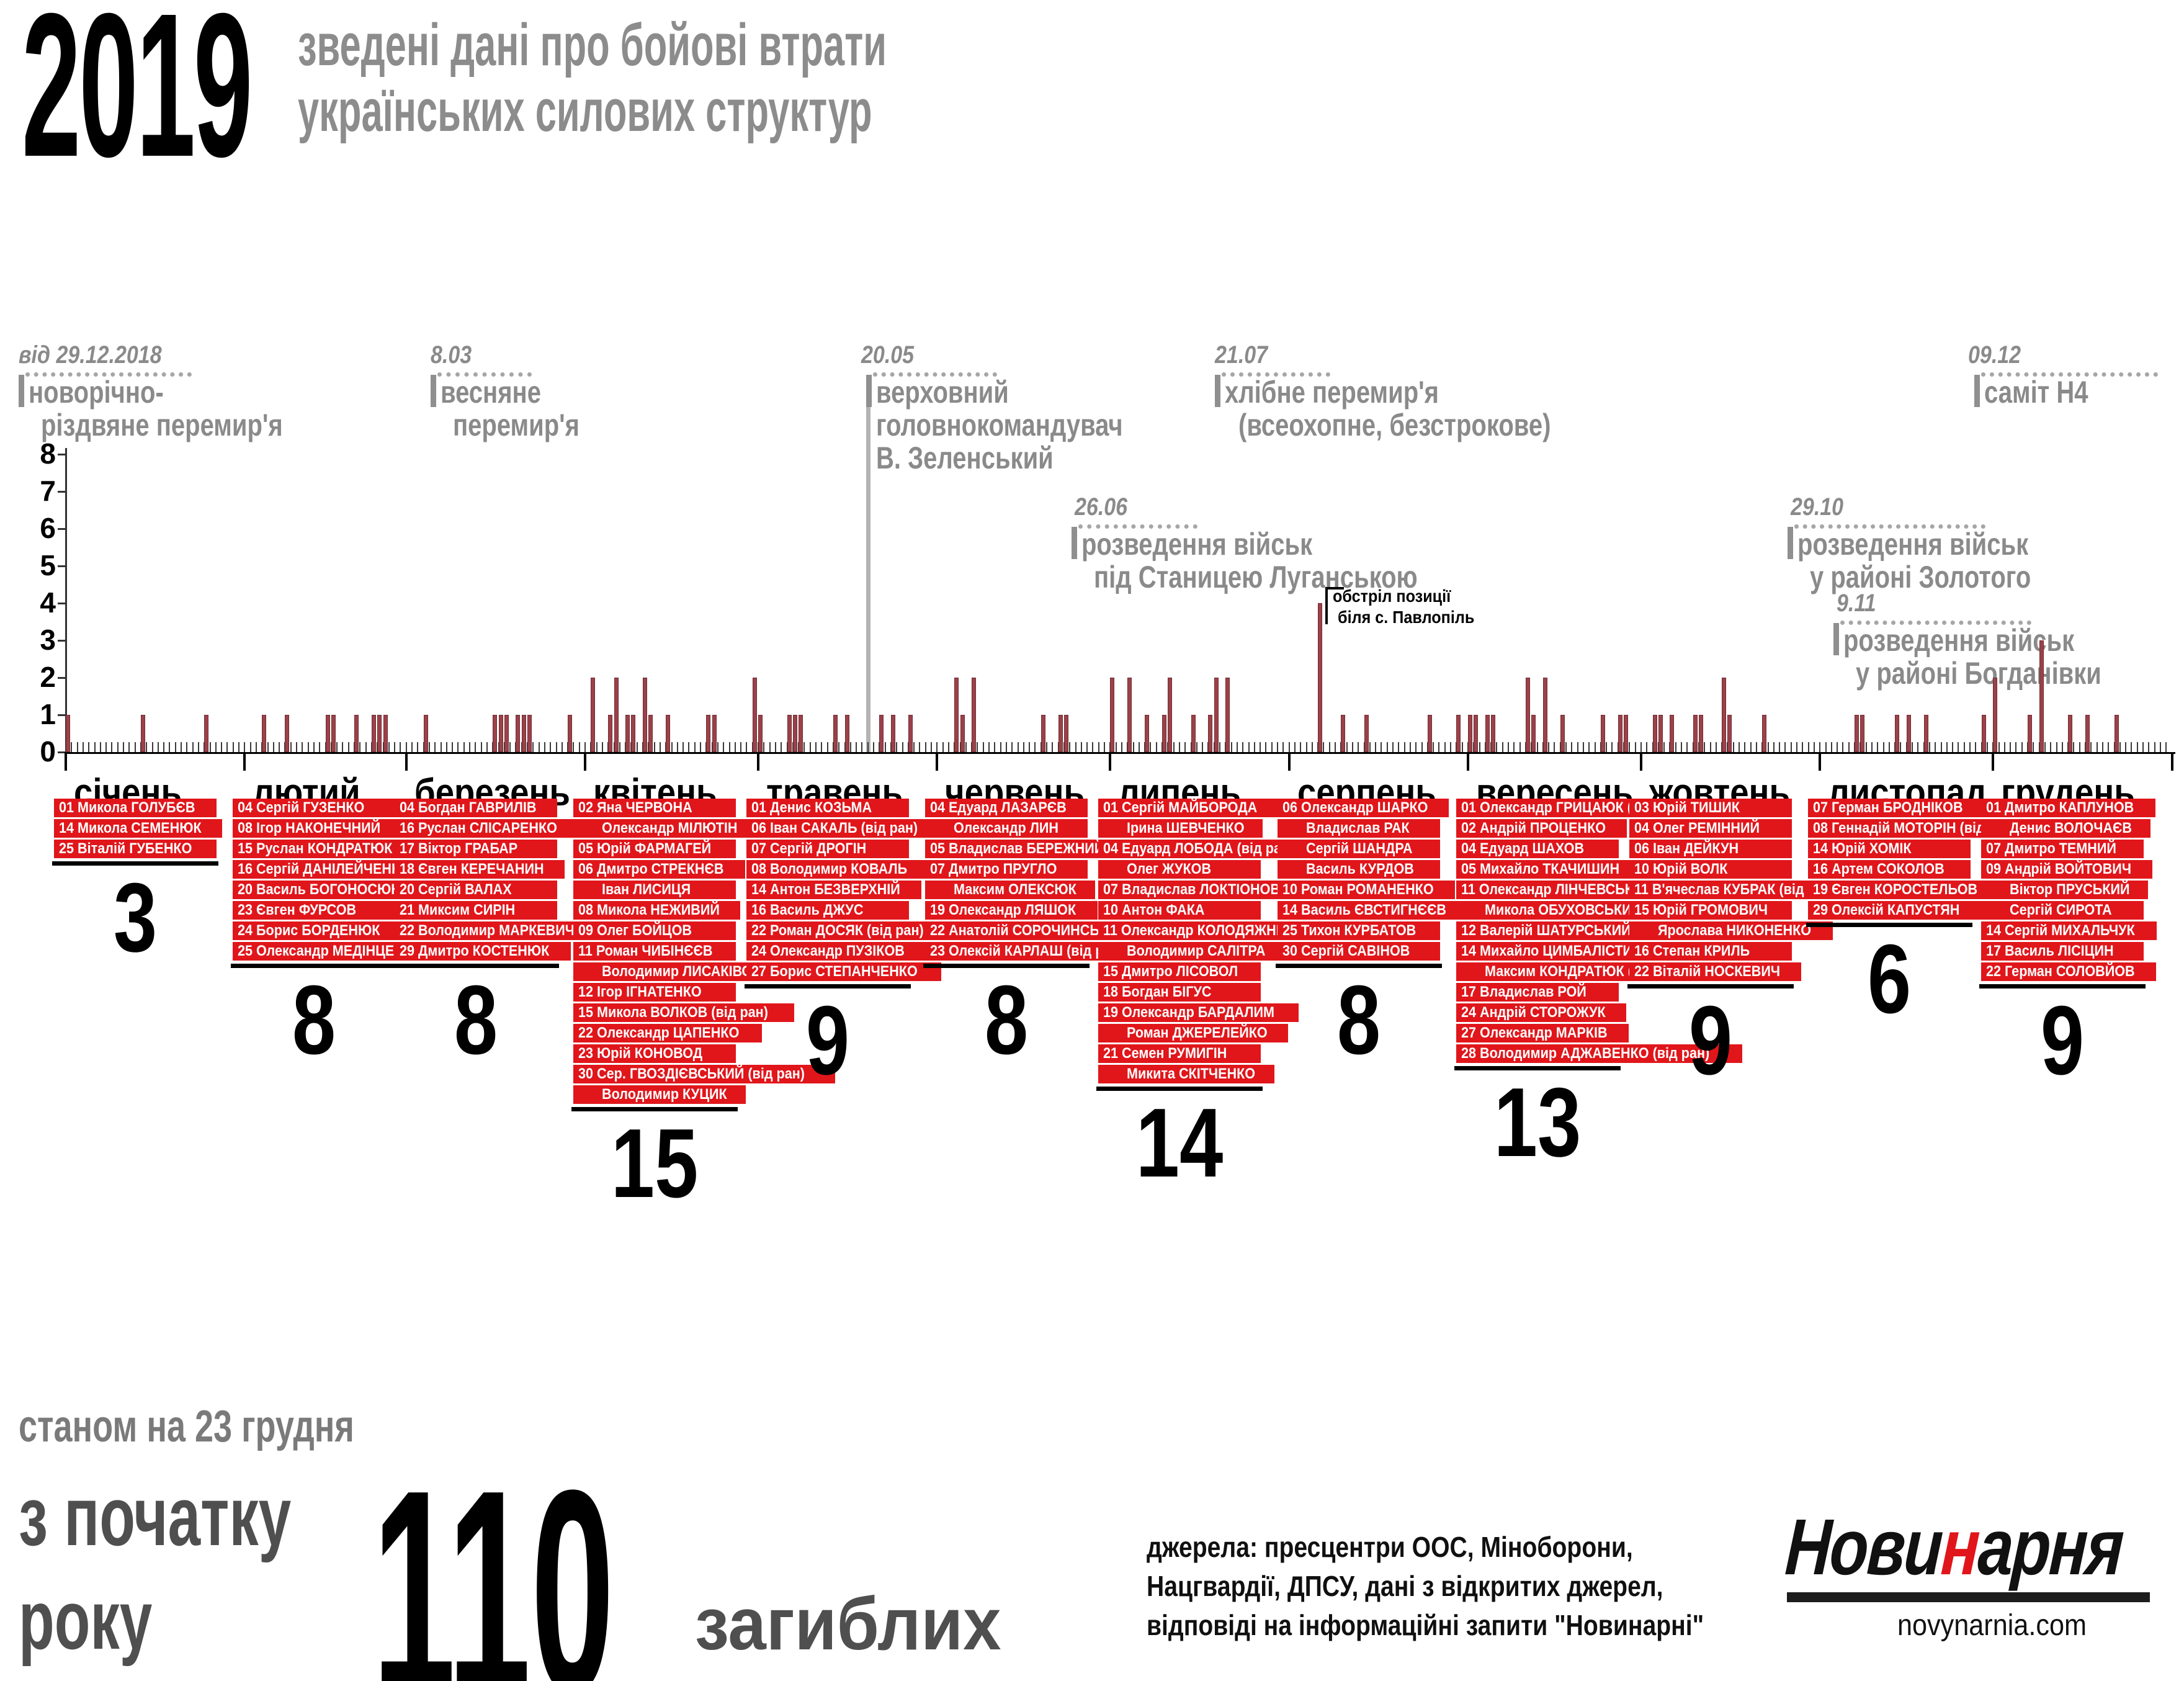  I want to click on event-annotation-line: під Станицею Луганською, so click(1256, 577).